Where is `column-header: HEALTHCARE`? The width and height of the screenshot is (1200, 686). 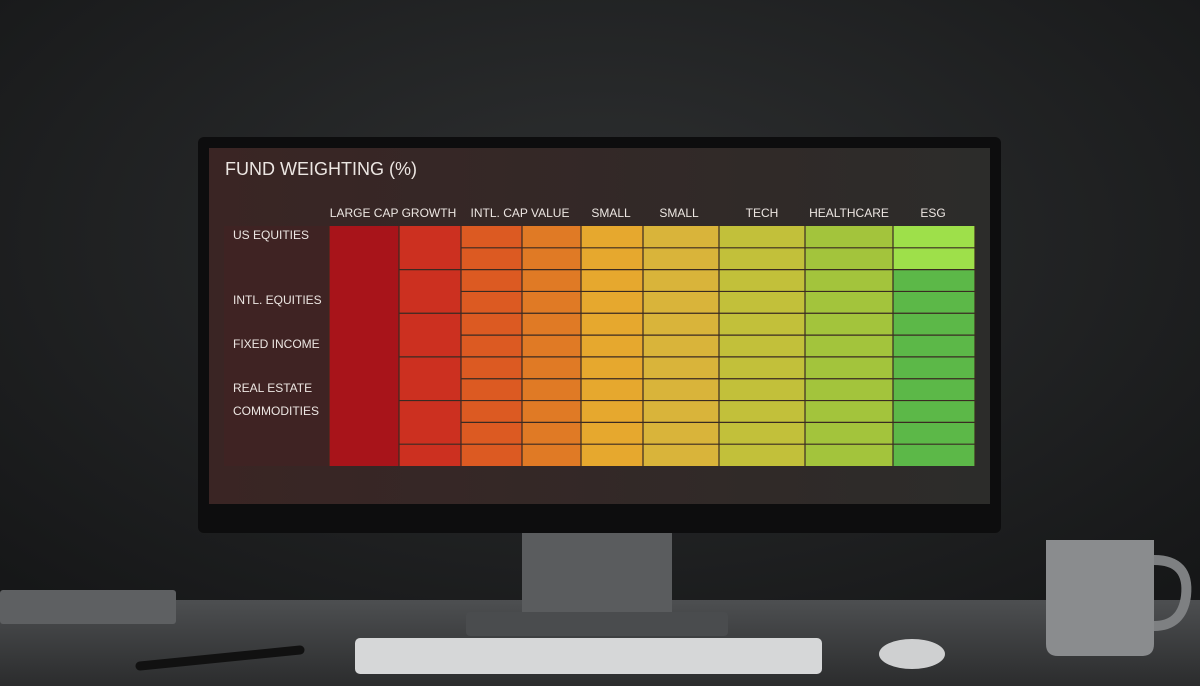 column-header: HEALTHCARE is located at coordinates (849, 213).